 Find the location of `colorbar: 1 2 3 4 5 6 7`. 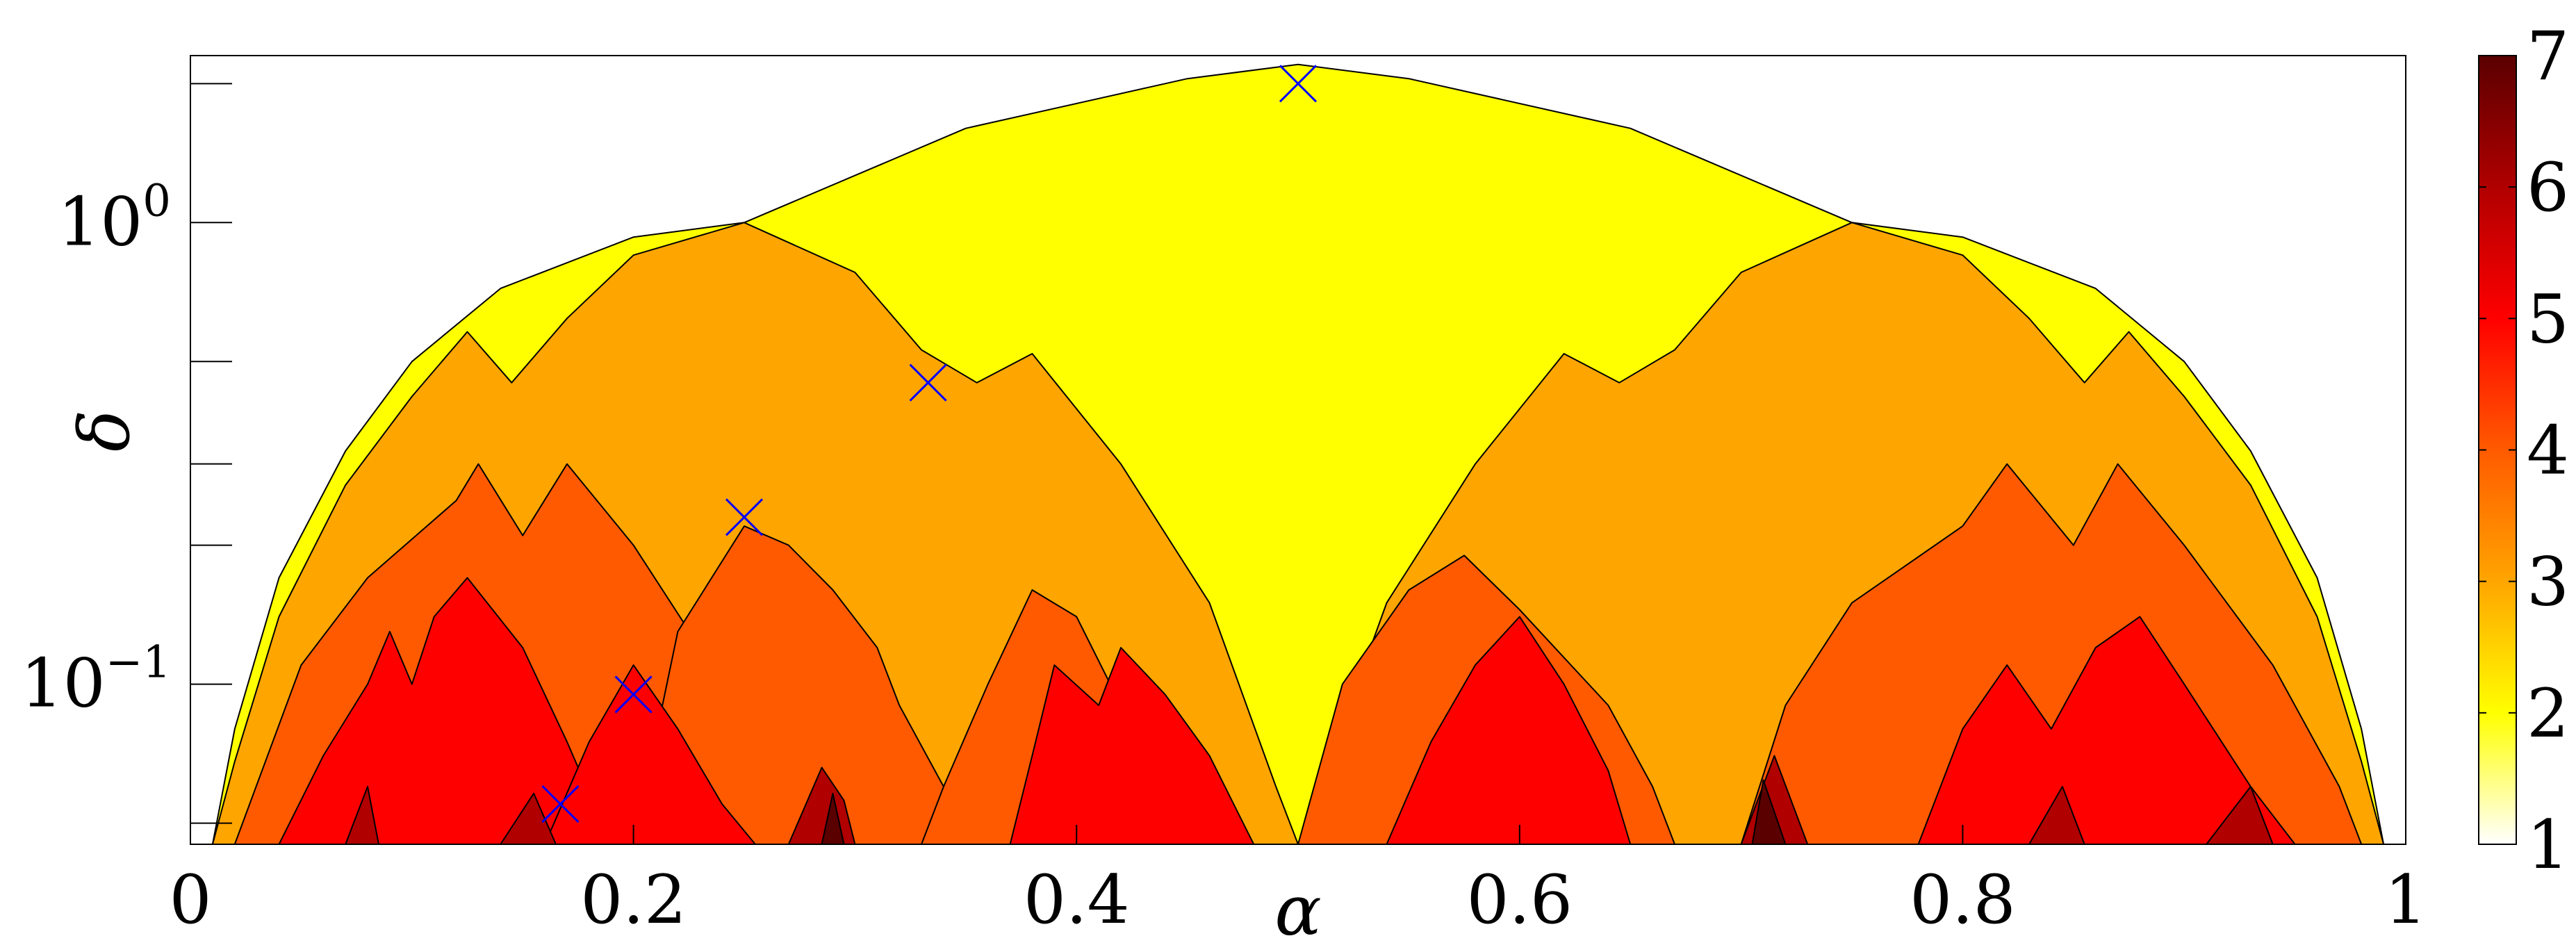

colorbar: 1 2 3 4 5 6 7 is located at coordinates (2523, 450).